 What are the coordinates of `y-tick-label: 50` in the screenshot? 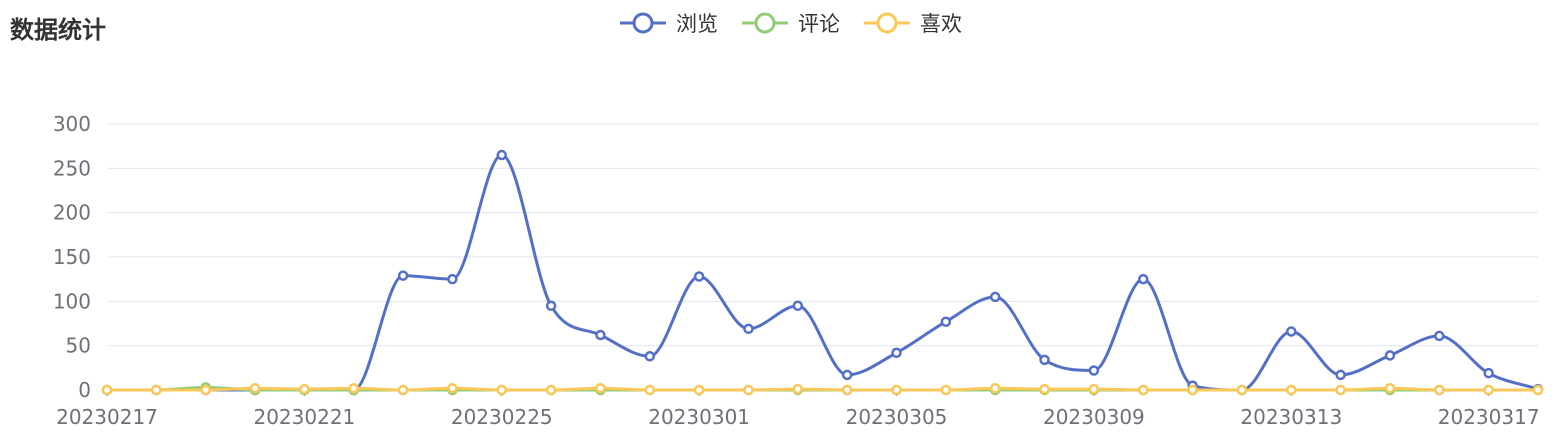 It's located at (78, 346).